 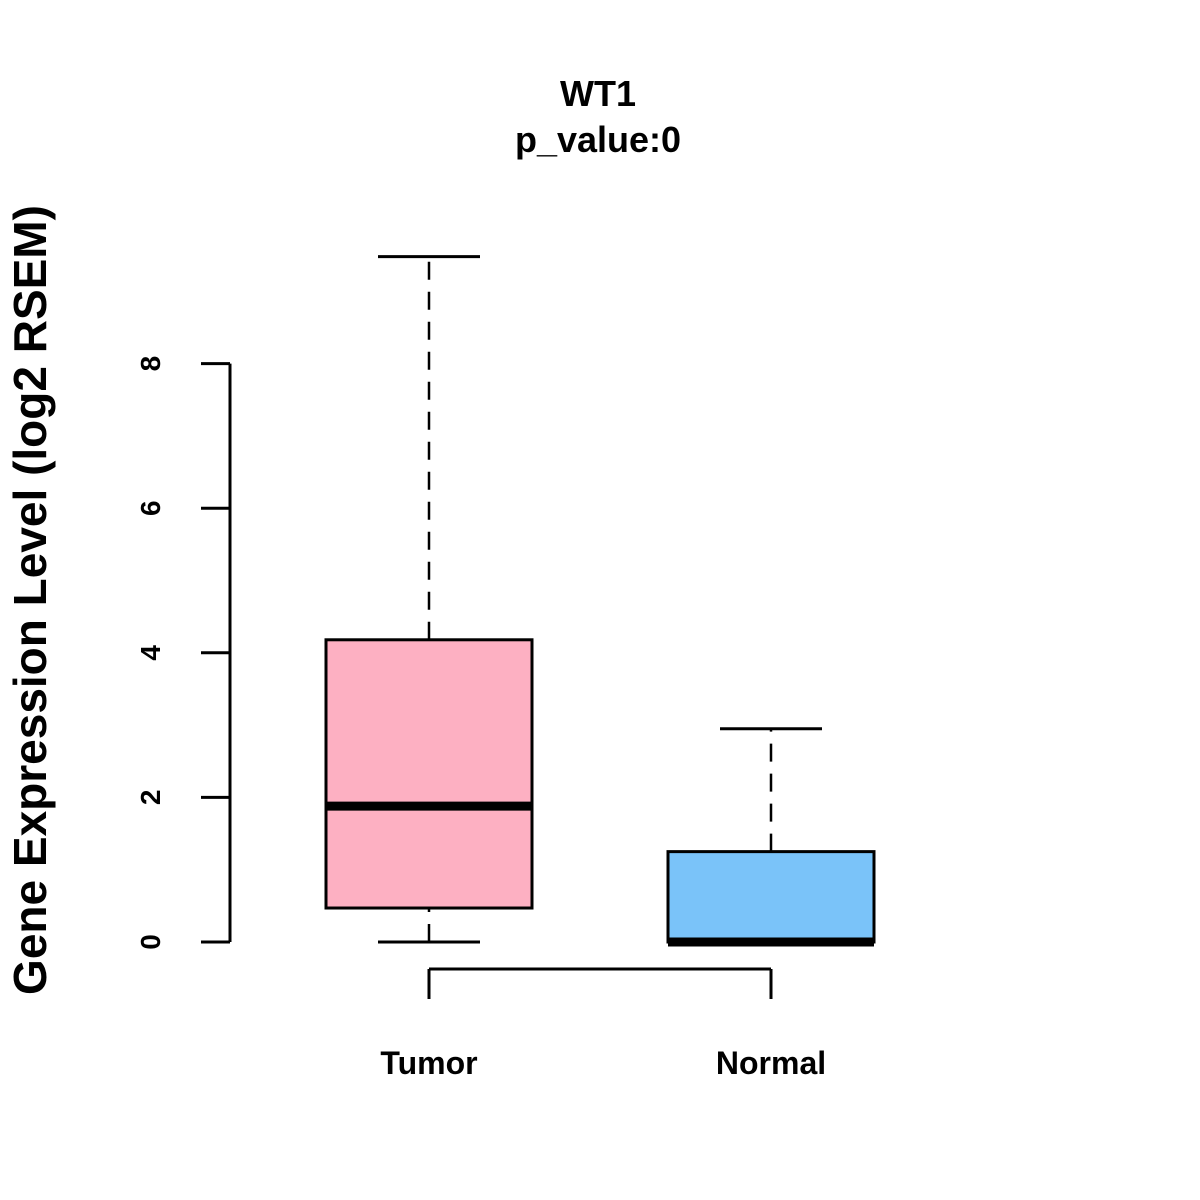 What do you see at coordinates (150, 942) in the screenshot?
I see `y-tick-label: 0` at bounding box center [150, 942].